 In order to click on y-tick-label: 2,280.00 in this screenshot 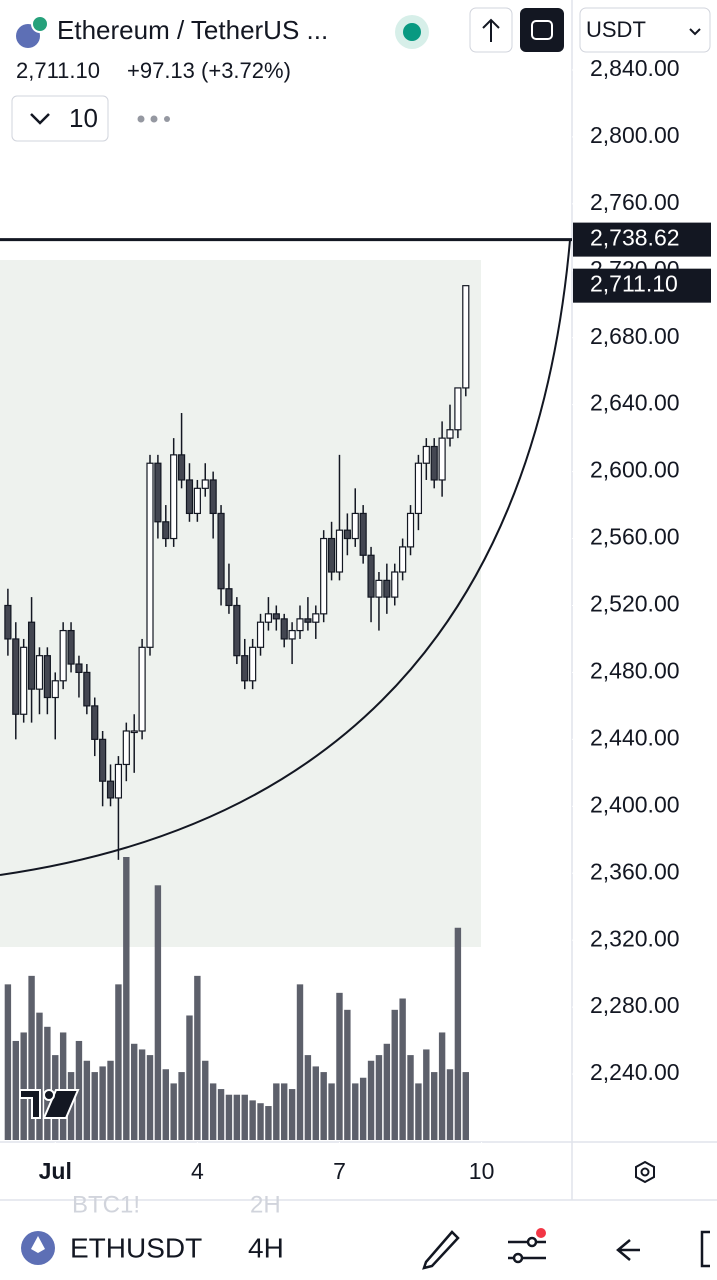, I will do `click(635, 1005)`.